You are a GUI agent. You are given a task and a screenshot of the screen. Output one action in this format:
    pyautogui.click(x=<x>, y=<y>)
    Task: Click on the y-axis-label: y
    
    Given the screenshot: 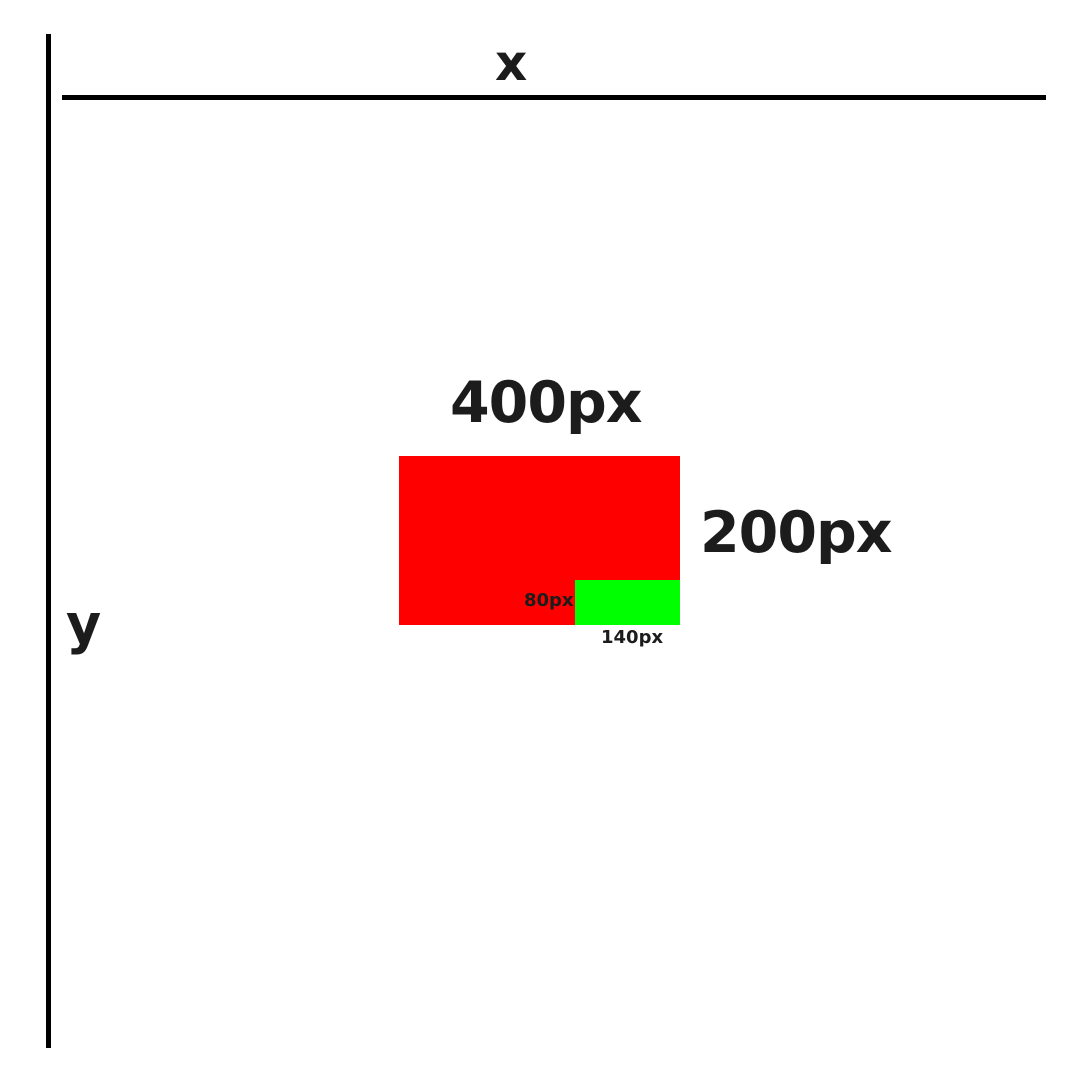 What is the action you would take?
    pyautogui.click(x=84, y=624)
    